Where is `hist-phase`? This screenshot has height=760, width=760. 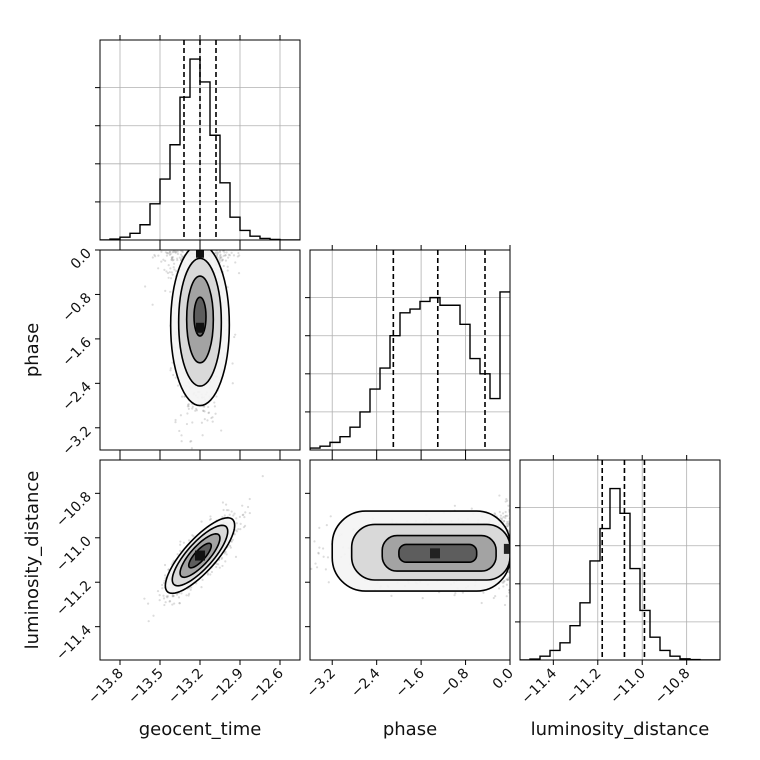 hist-phase is located at coordinates (408, 350).